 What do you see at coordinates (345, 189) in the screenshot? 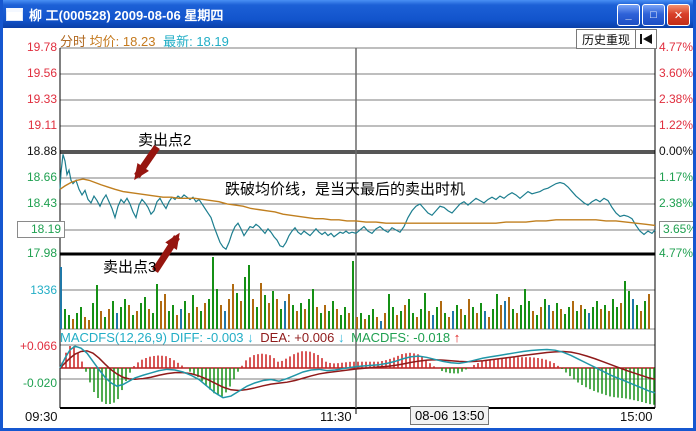
I see `annotation-note: 跌破均价线，是当天最后的卖出时机` at bounding box center [345, 189].